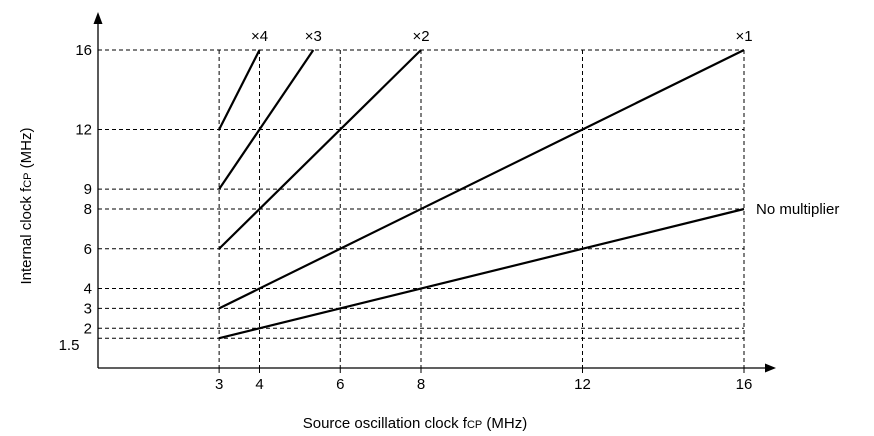  I want to click on series-label: ×1, so click(743, 36).